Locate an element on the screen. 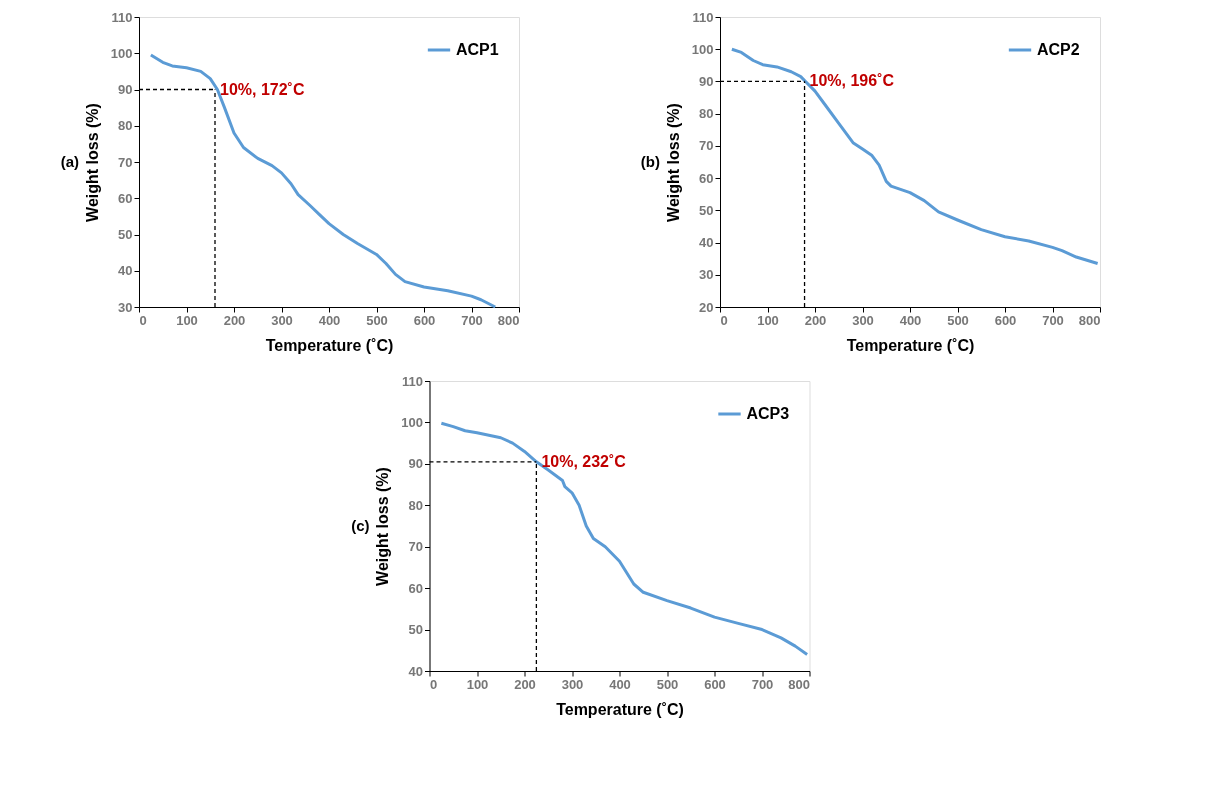  annotation: 10%, 196˚C is located at coordinates (852, 81).